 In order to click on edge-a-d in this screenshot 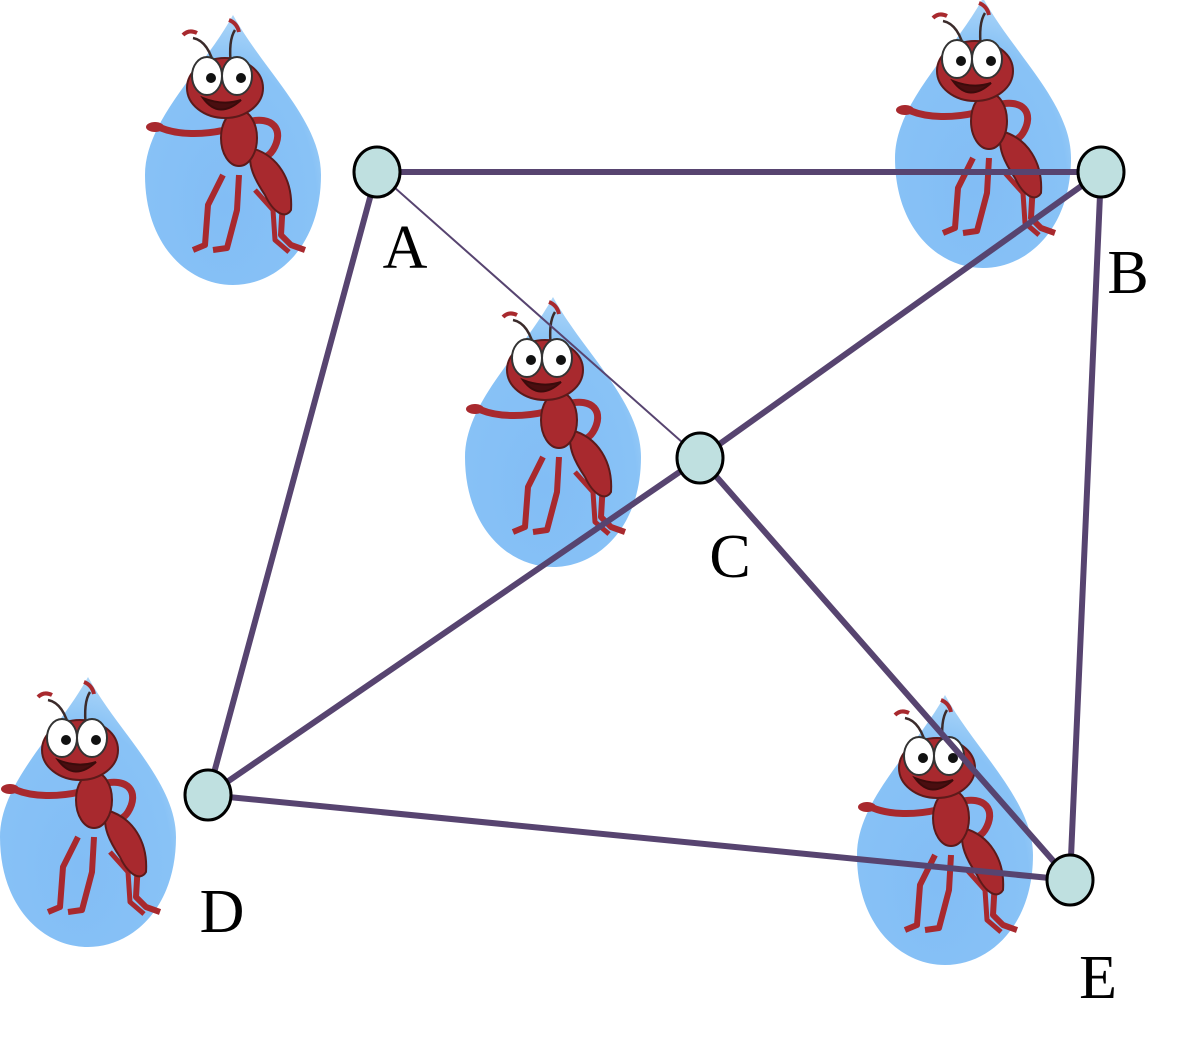, I will do `click(292, 483)`.